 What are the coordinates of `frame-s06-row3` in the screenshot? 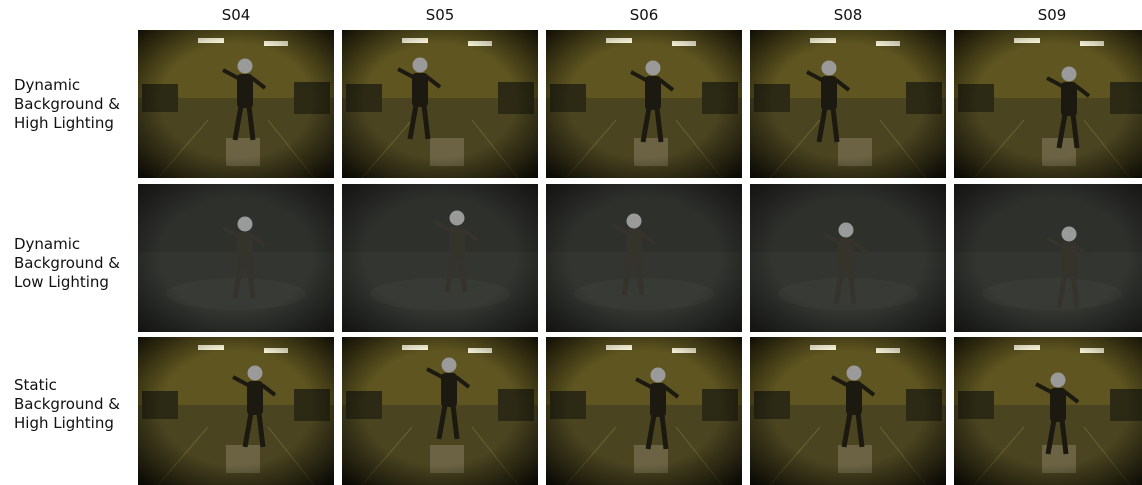 It's located at (644, 411).